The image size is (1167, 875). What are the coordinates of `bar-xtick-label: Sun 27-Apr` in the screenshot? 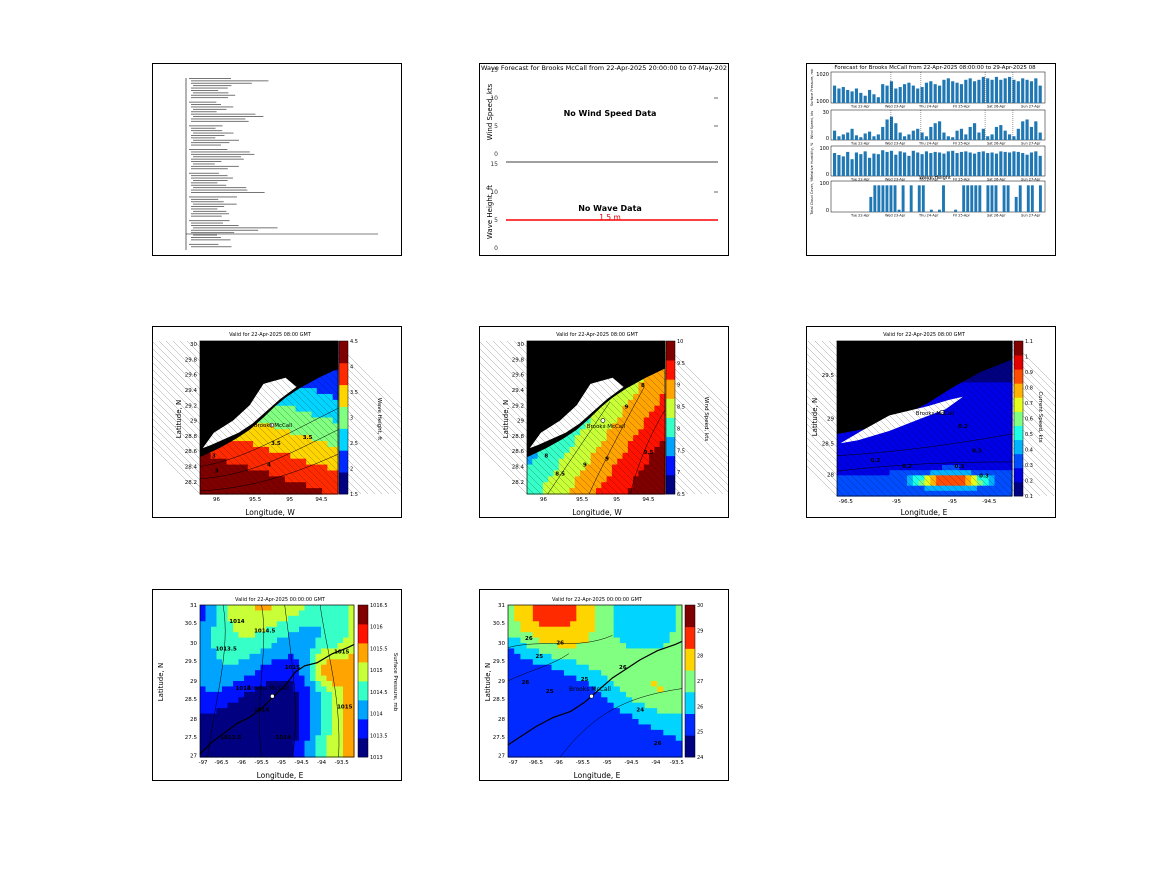 It's located at (1031, 107).